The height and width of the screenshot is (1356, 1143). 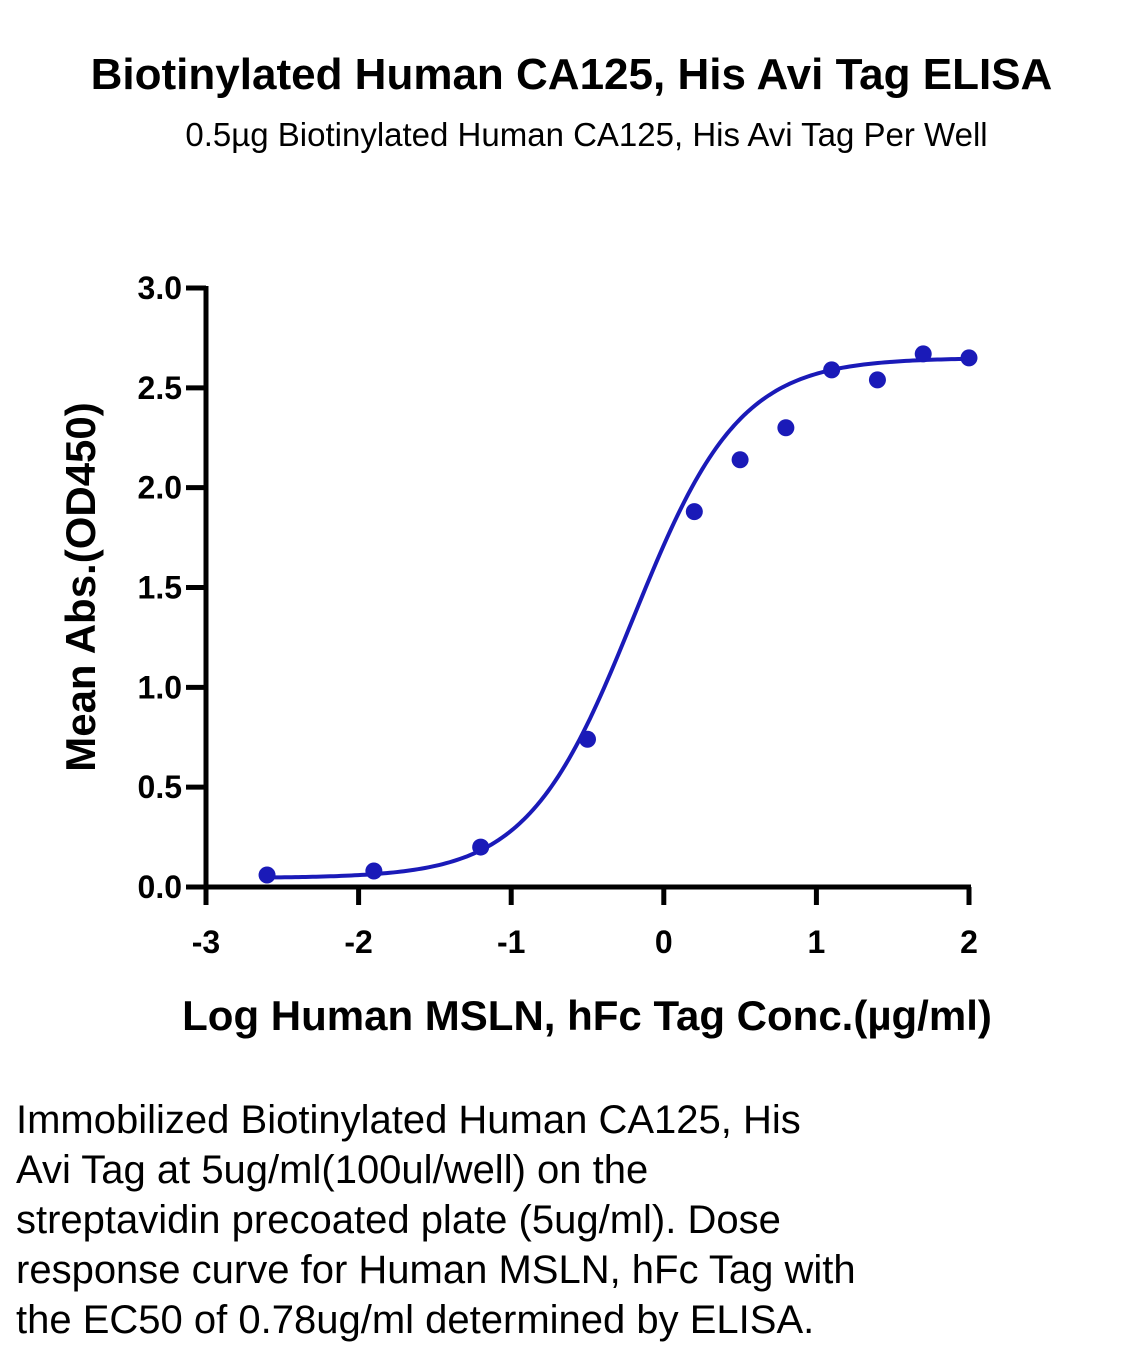 I want to click on y-tick-label: 0.5, so click(x=160, y=787).